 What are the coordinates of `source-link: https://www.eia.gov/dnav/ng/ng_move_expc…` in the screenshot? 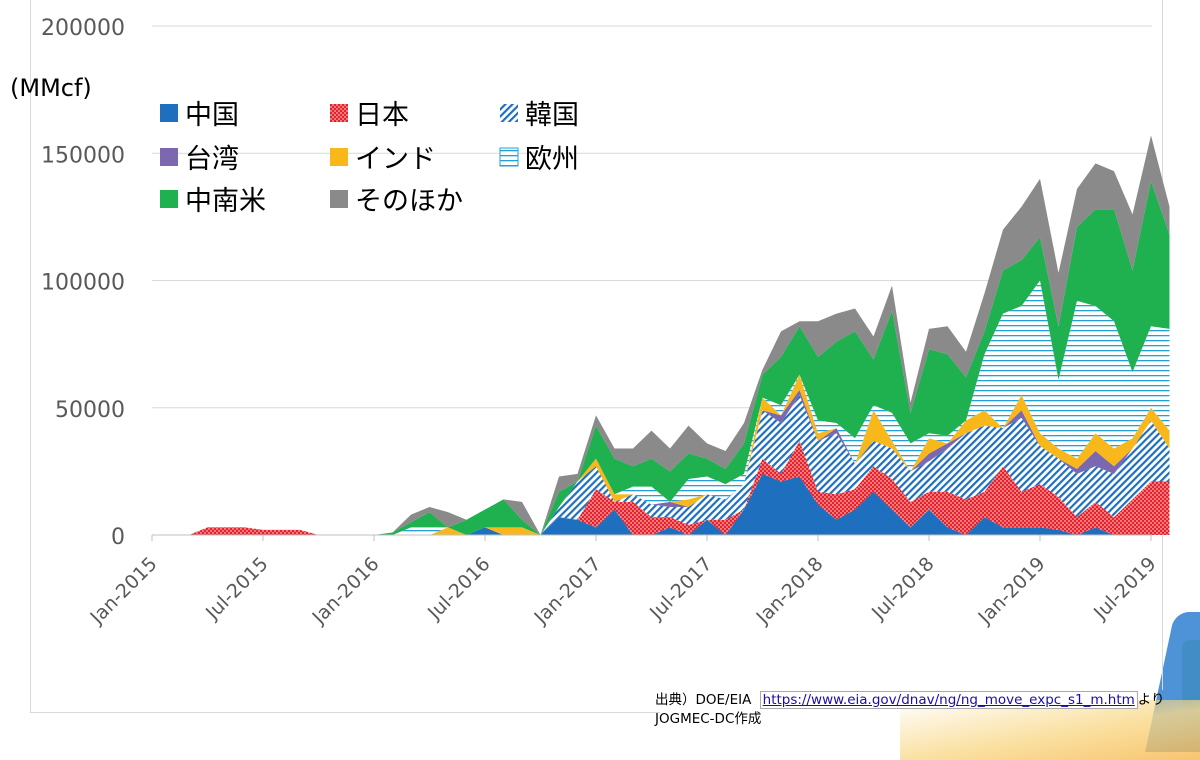 It's located at (948, 700).